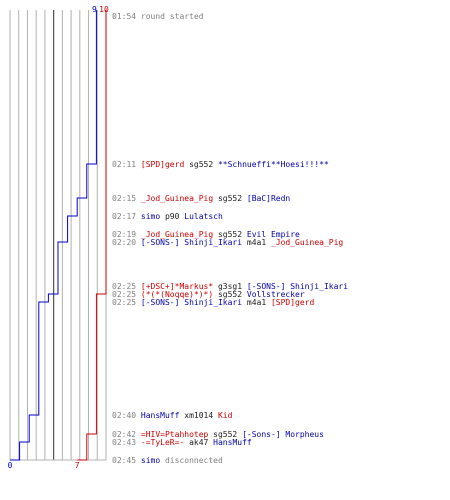  I want to click on log-time: 02:43, so click(126, 442).